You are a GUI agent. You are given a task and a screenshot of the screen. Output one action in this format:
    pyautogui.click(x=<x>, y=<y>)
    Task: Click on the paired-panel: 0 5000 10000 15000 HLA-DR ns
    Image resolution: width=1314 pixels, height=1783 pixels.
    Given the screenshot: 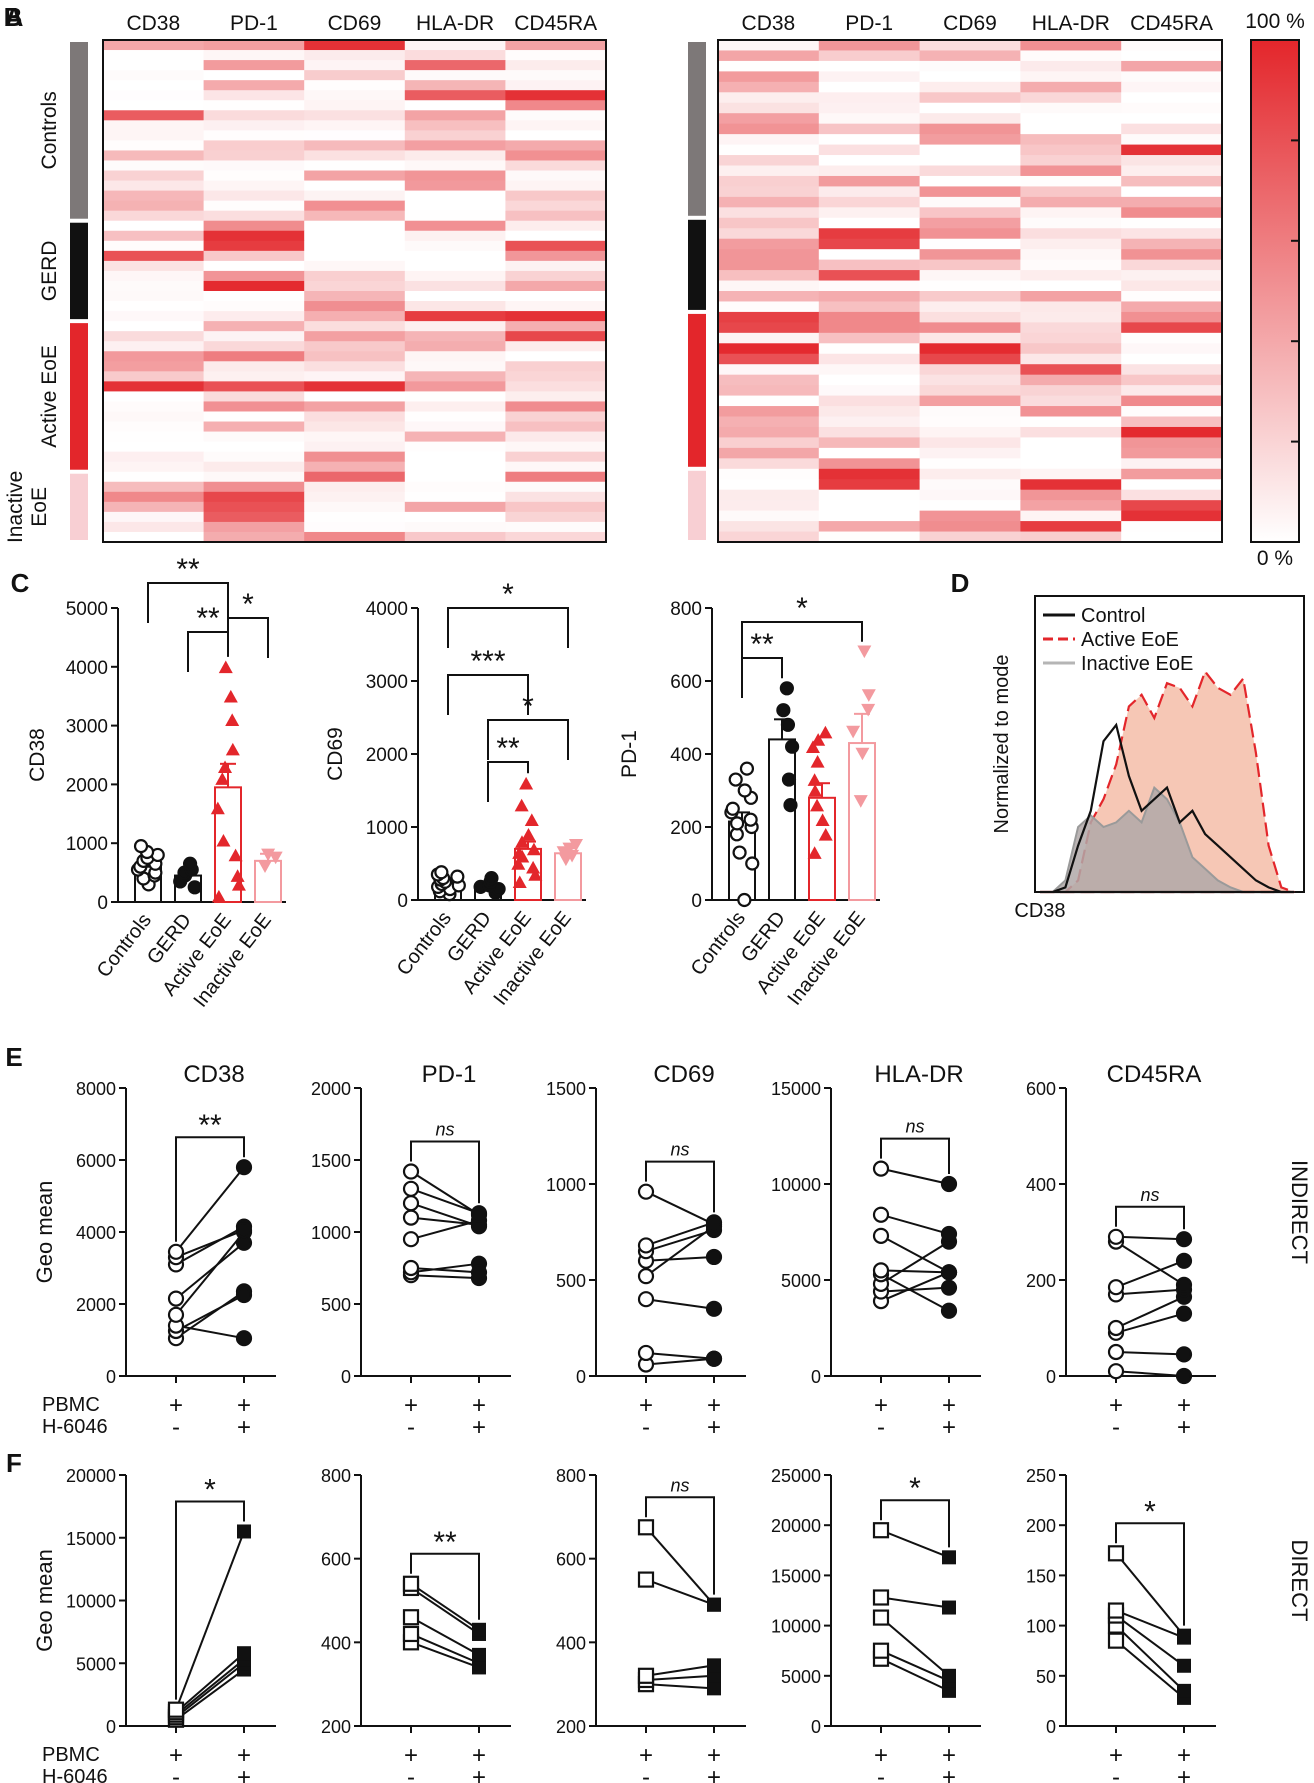 What is the action you would take?
    pyautogui.click(x=876, y=1224)
    